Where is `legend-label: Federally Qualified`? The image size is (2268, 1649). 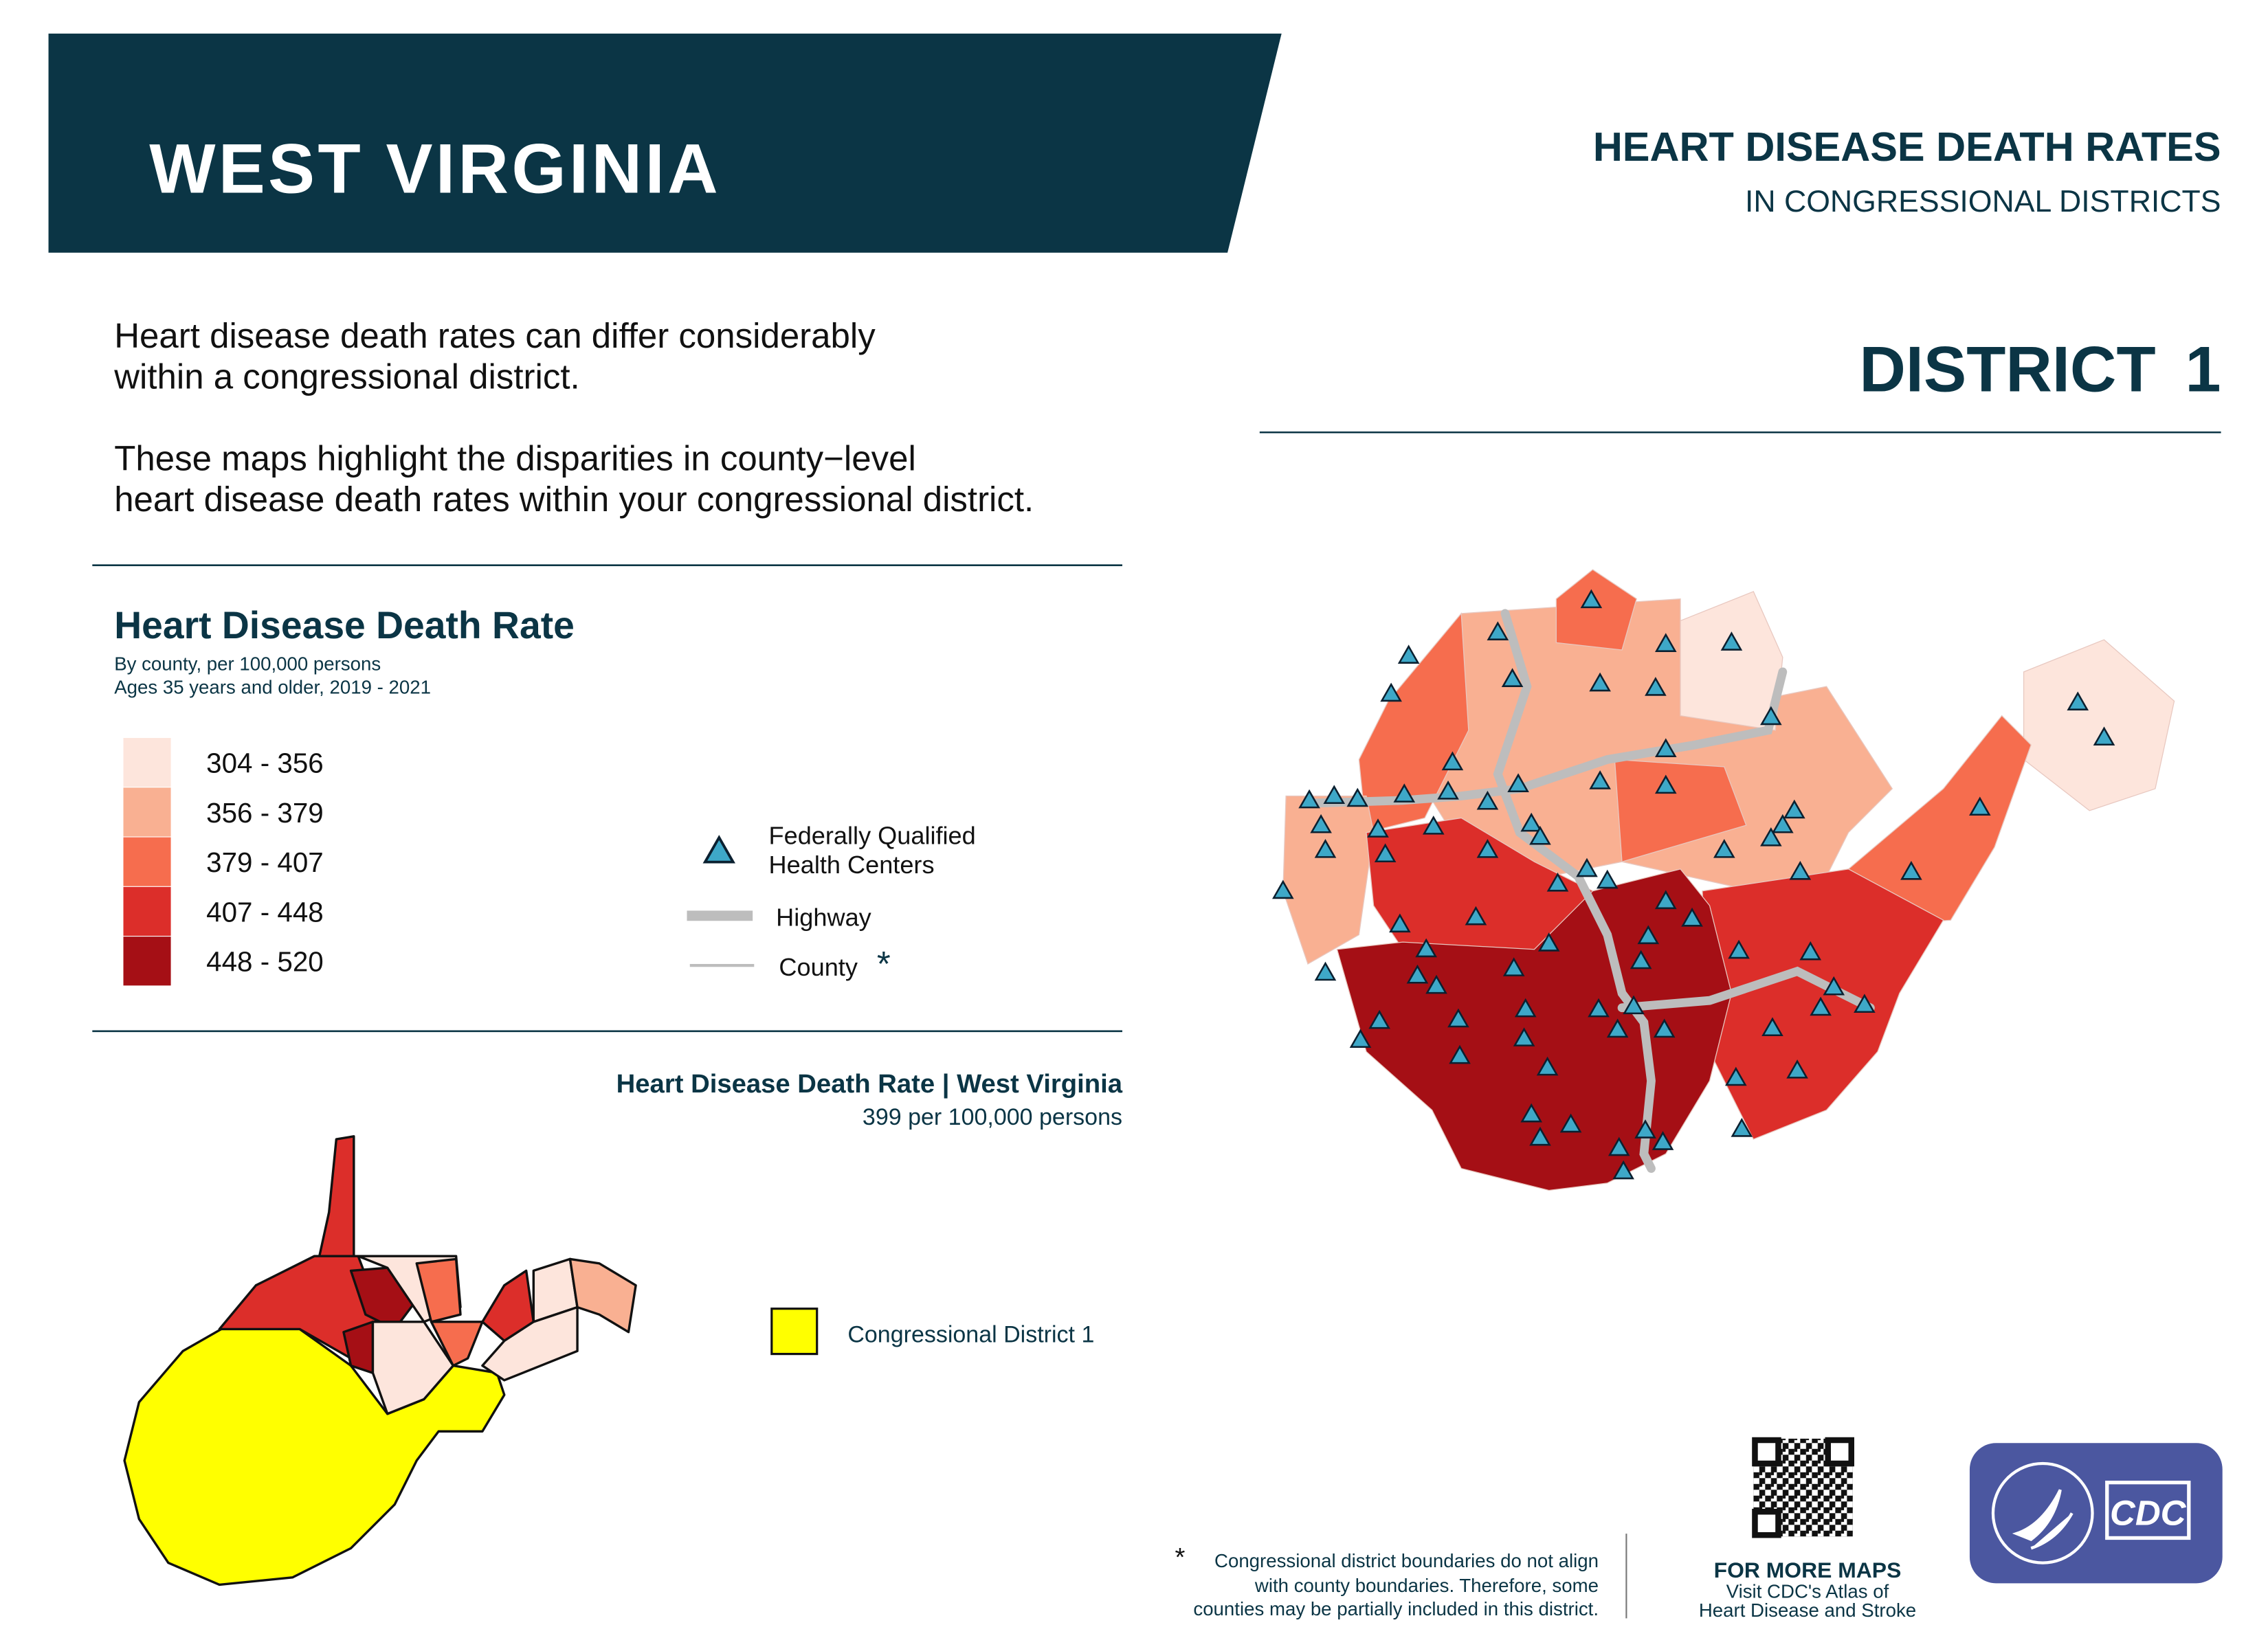 legend-label: Federally Qualified is located at coordinates (872, 836).